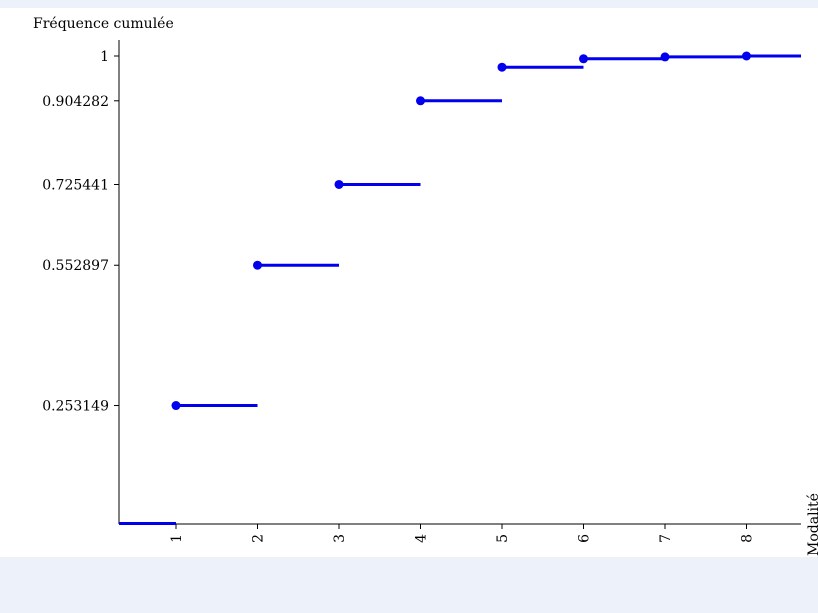 The image size is (818, 613). What do you see at coordinates (104, 57) in the screenshot?
I see `y-tick-label: 1` at bounding box center [104, 57].